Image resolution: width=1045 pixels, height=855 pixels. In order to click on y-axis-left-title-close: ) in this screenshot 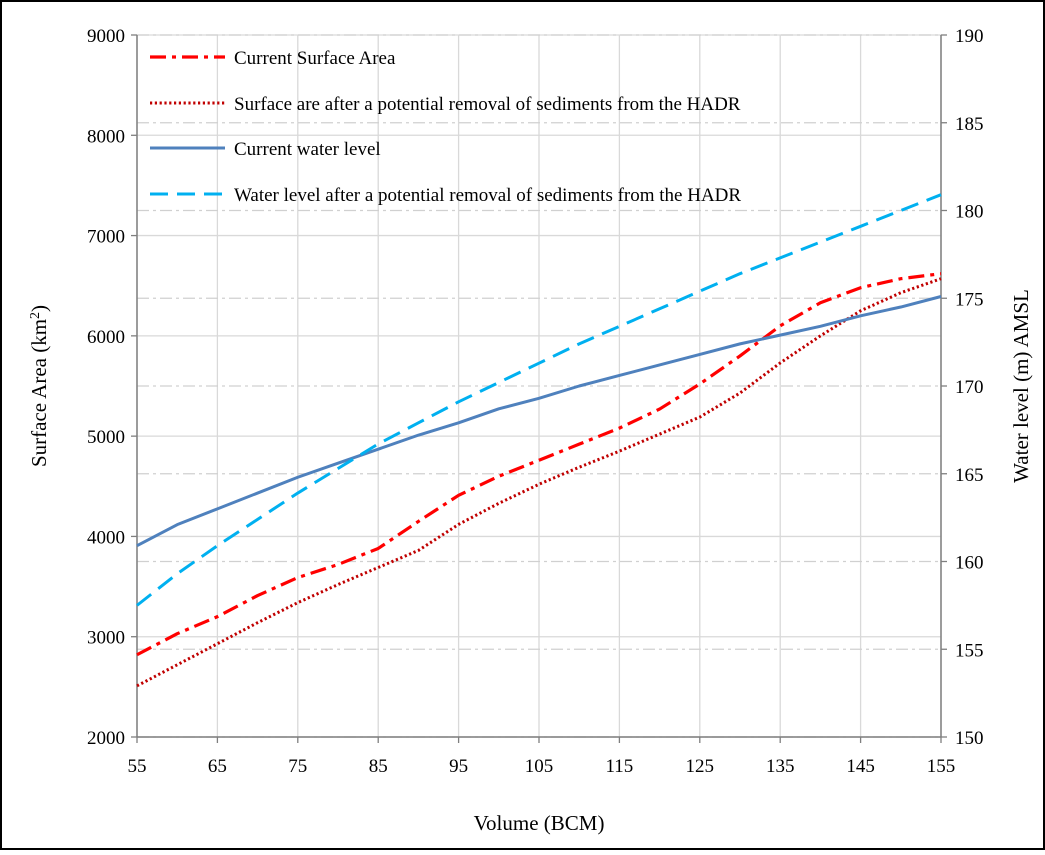, I will do `click(39, 308)`.